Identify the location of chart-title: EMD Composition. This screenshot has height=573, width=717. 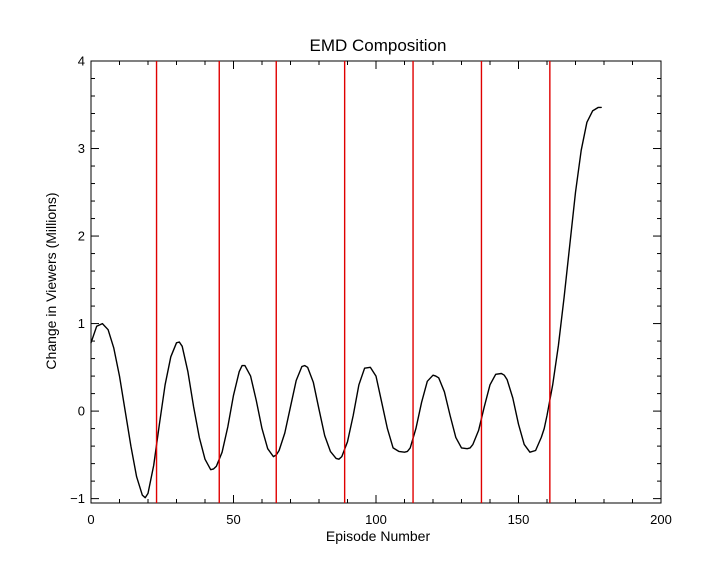
(378, 45).